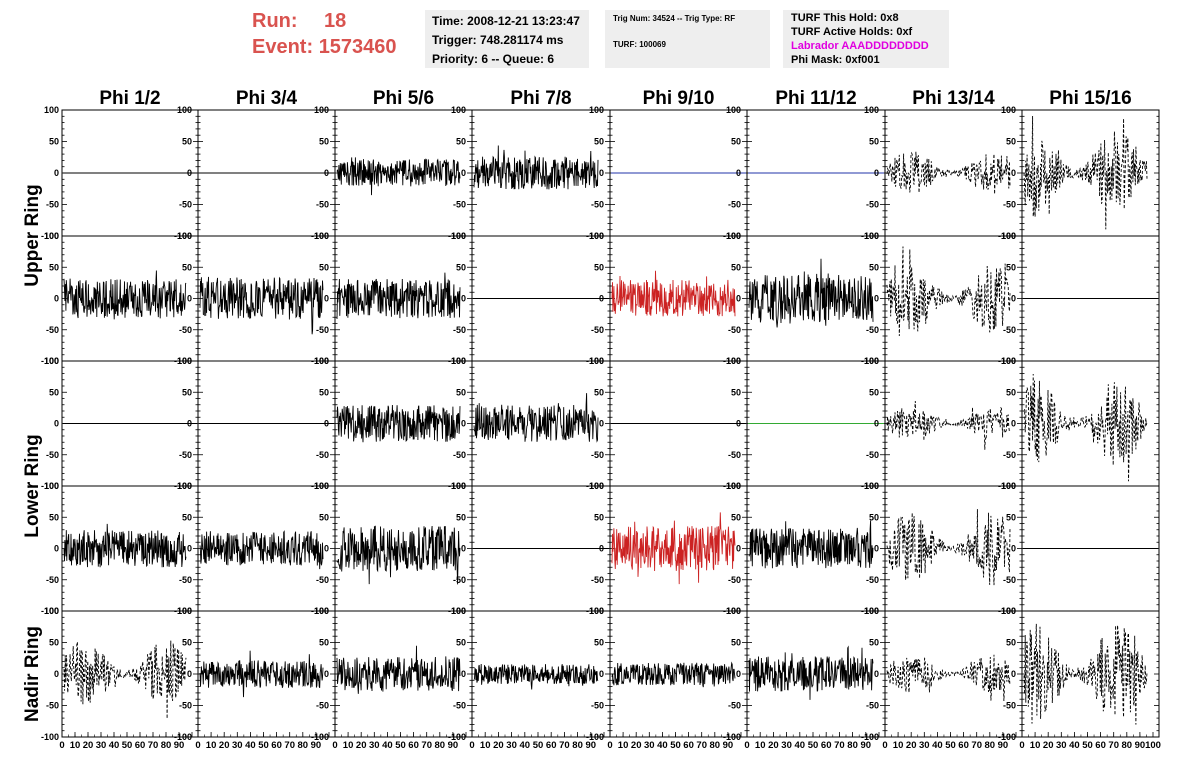  Describe the element at coordinates (1085, 427) in the screenshot. I see `trace-r3-c8` at that location.